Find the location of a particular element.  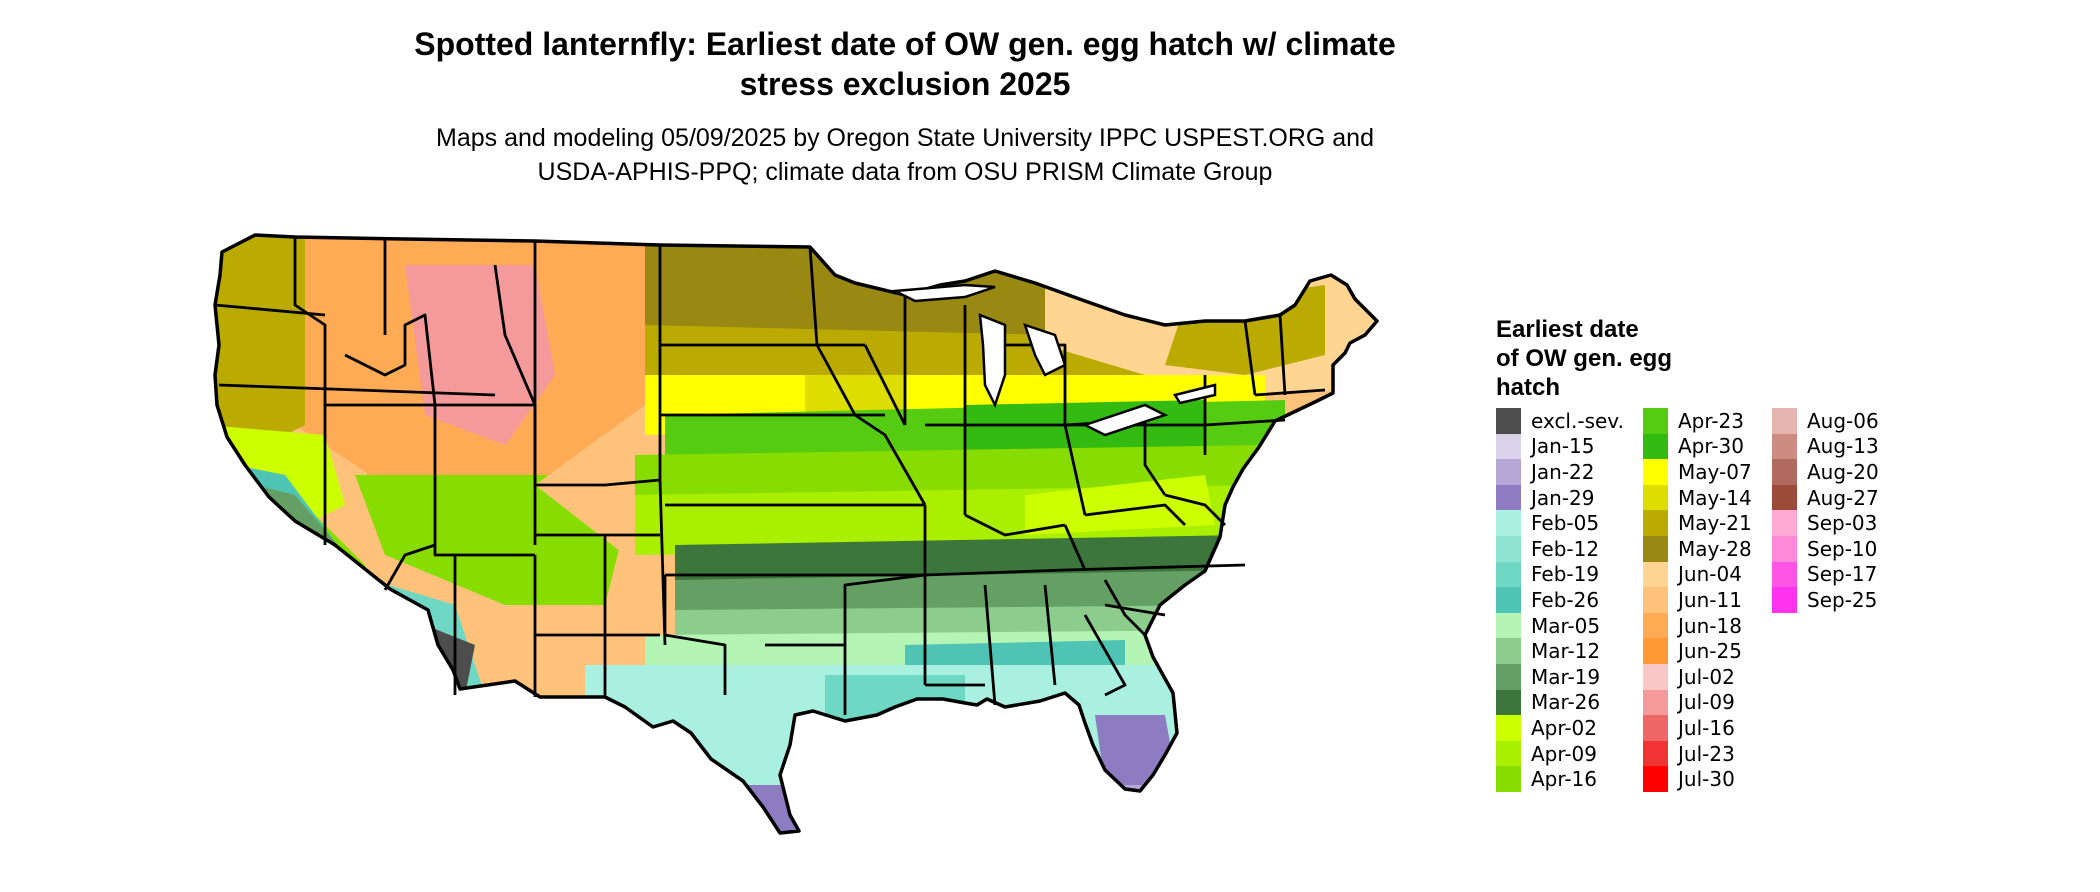

legend-item: Feb-05 is located at coordinates (1560, 523).